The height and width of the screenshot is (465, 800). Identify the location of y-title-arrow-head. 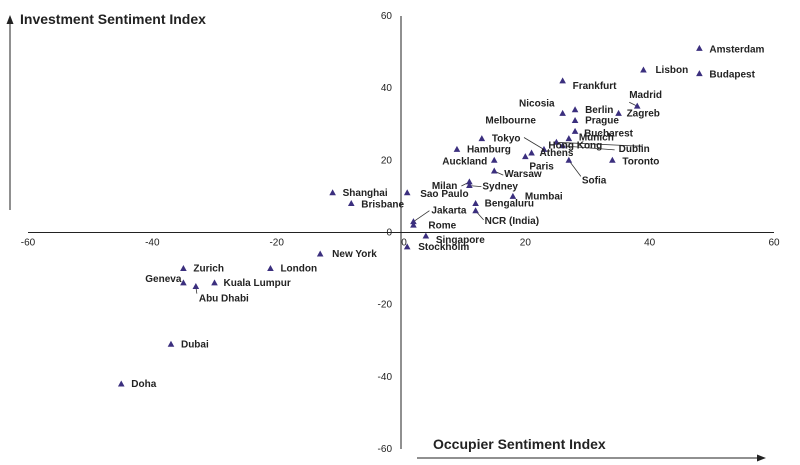
(10, 19).